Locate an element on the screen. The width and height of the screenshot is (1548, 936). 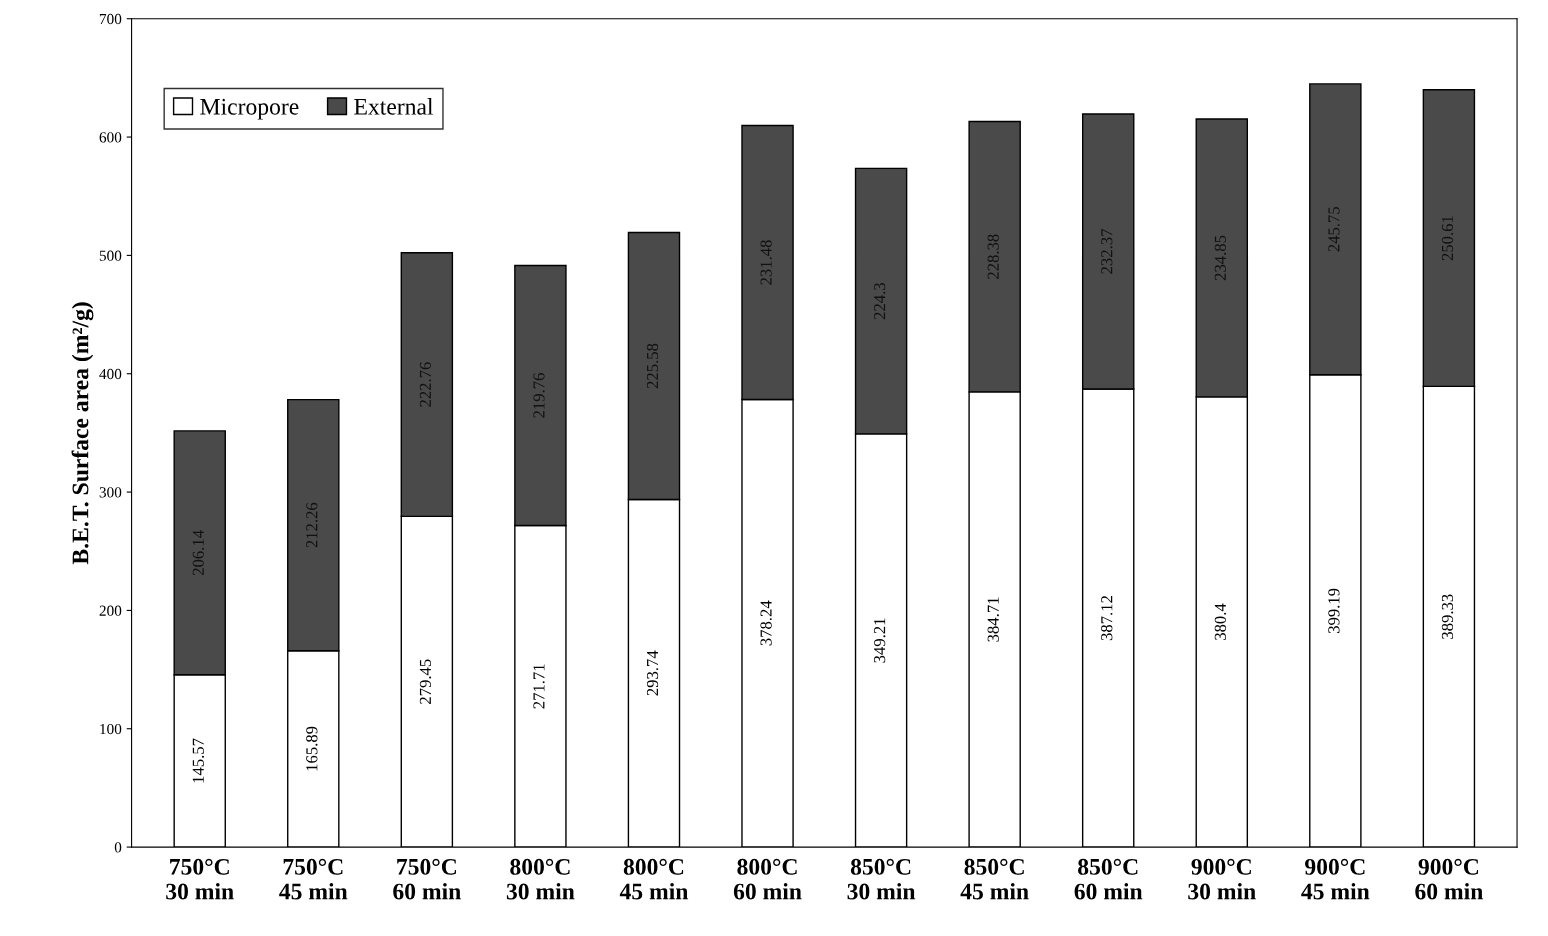
data-label: 231.48 is located at coordinates (766, 262).